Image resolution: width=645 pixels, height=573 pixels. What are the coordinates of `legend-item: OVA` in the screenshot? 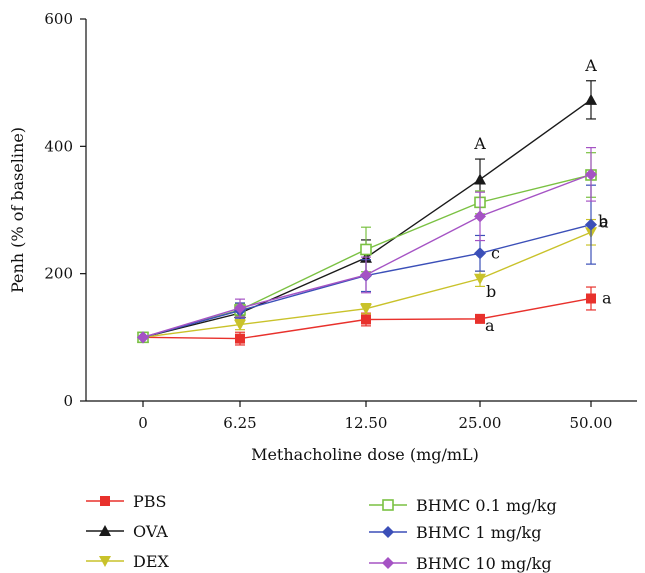 It's located at (127, 531).